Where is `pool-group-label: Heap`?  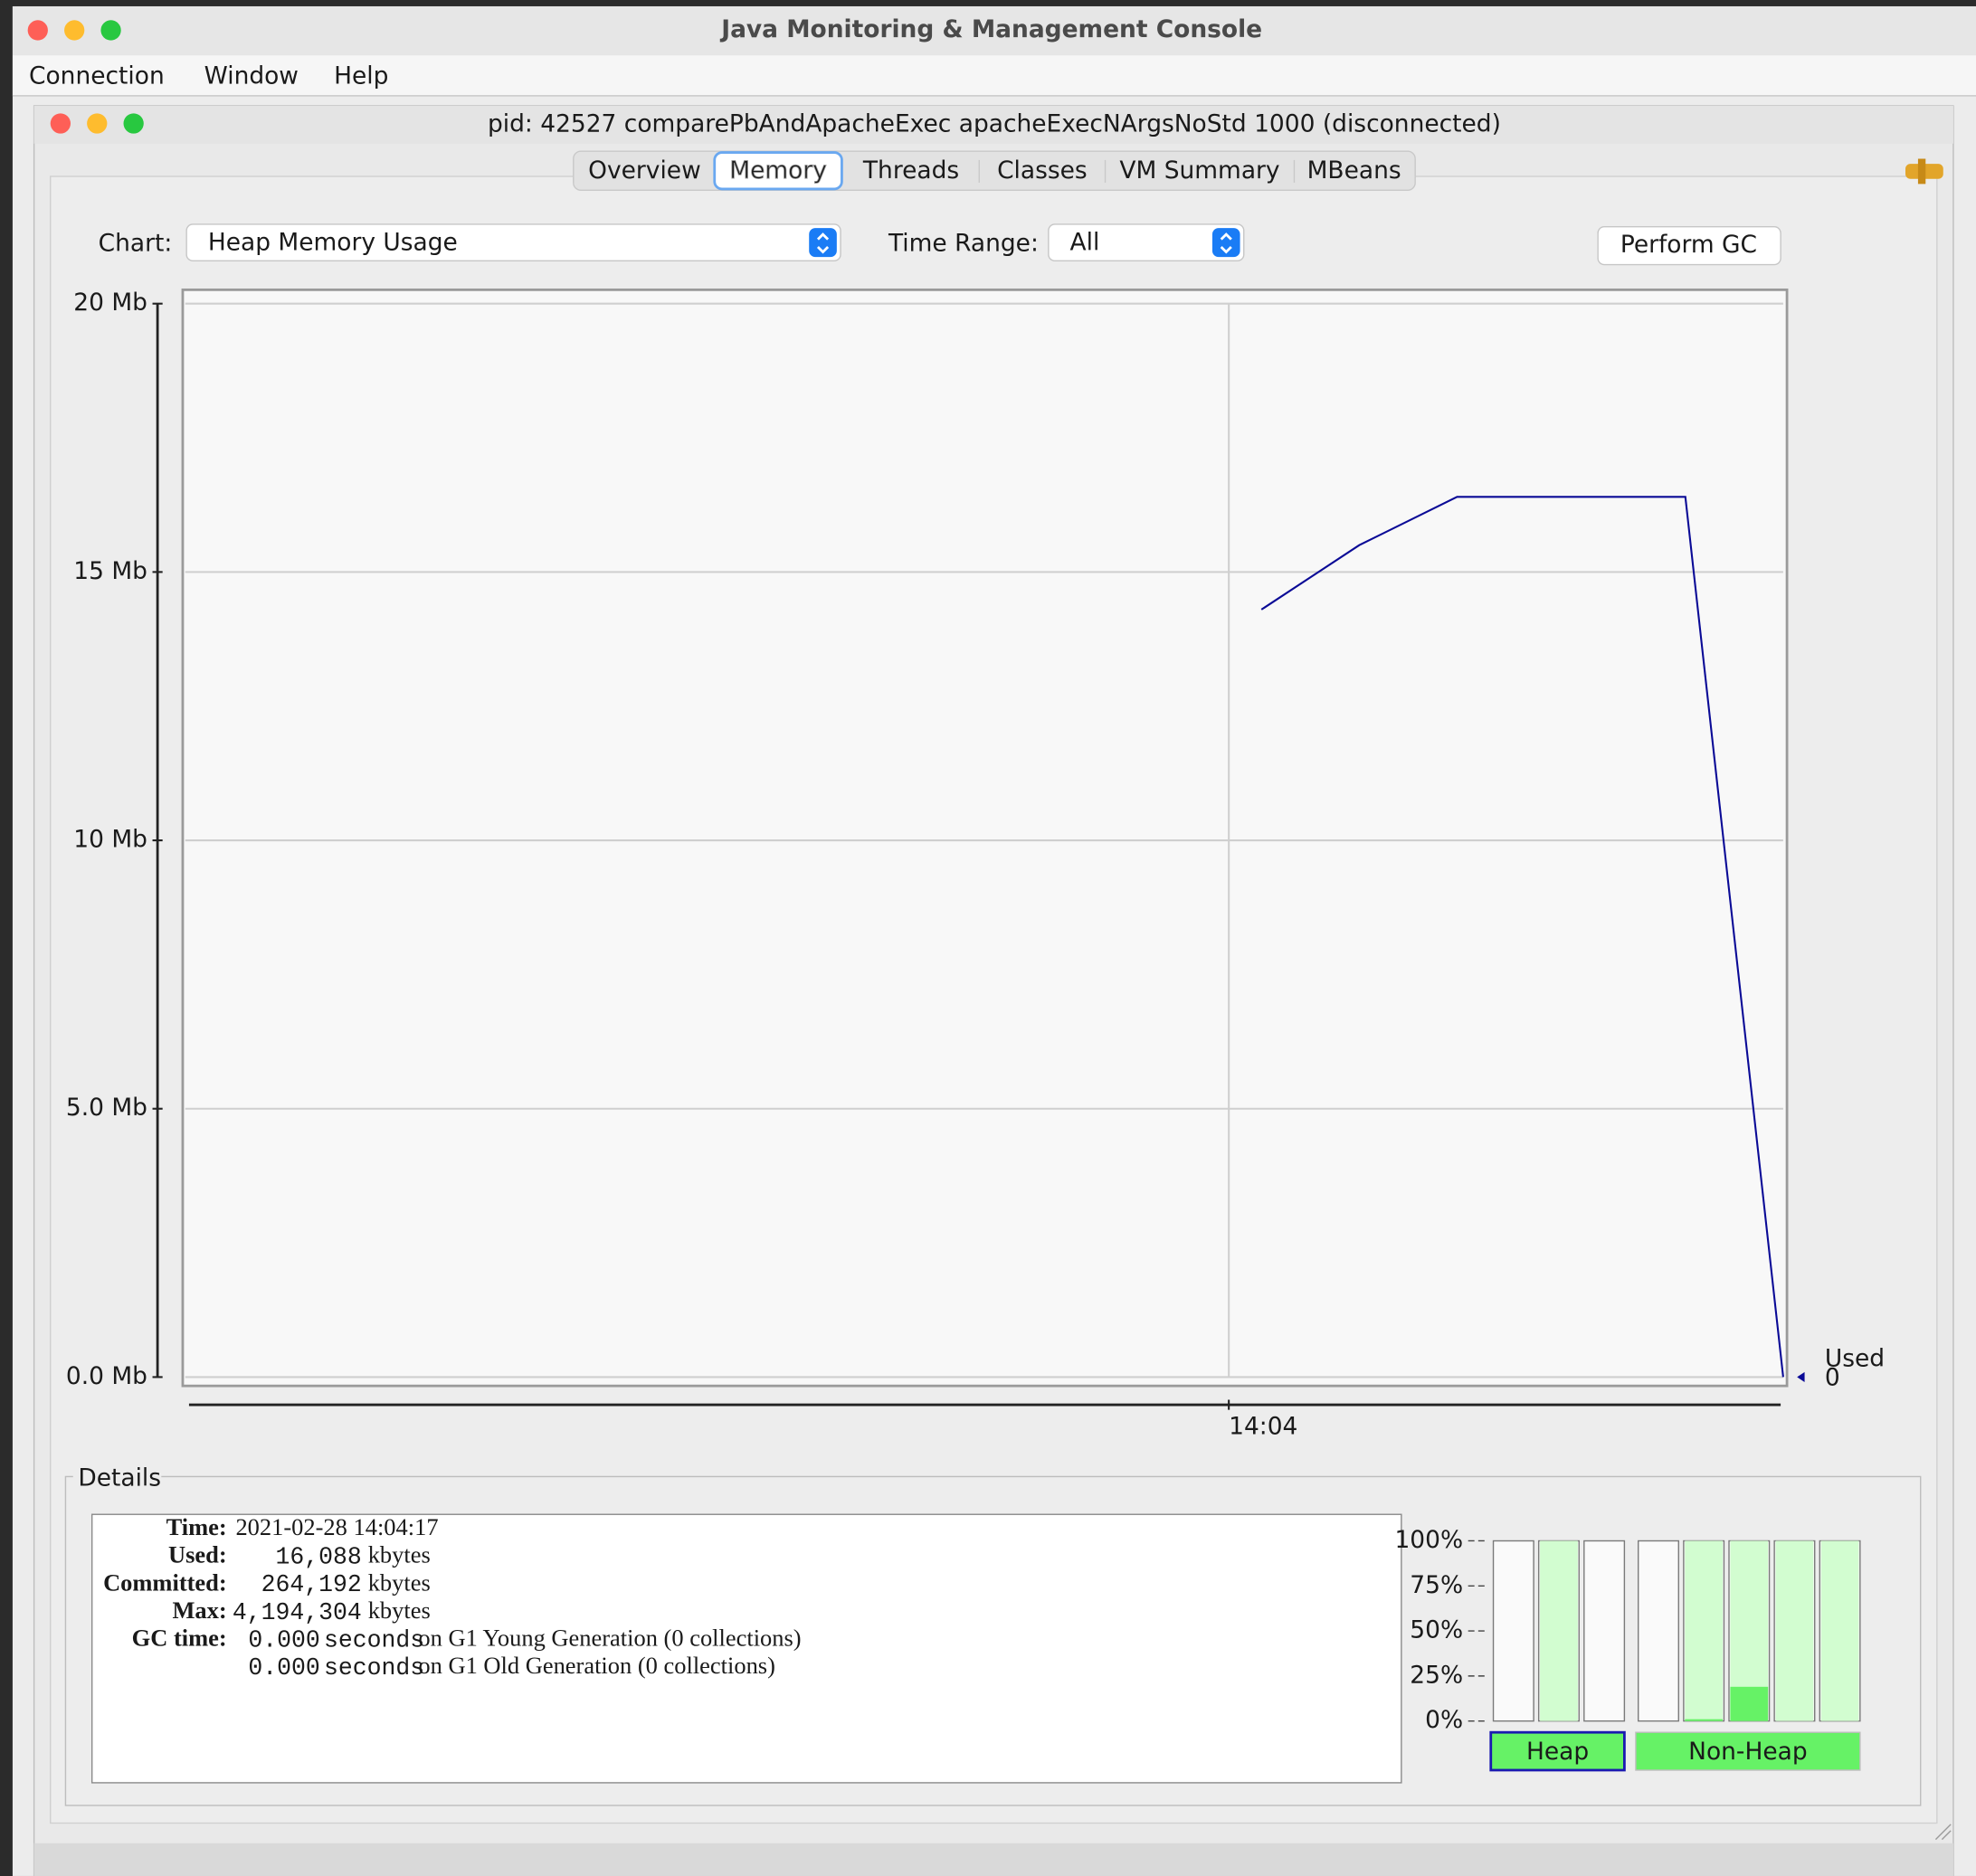 pool-group-label: Heap is located at coordinates (1557, 1752).